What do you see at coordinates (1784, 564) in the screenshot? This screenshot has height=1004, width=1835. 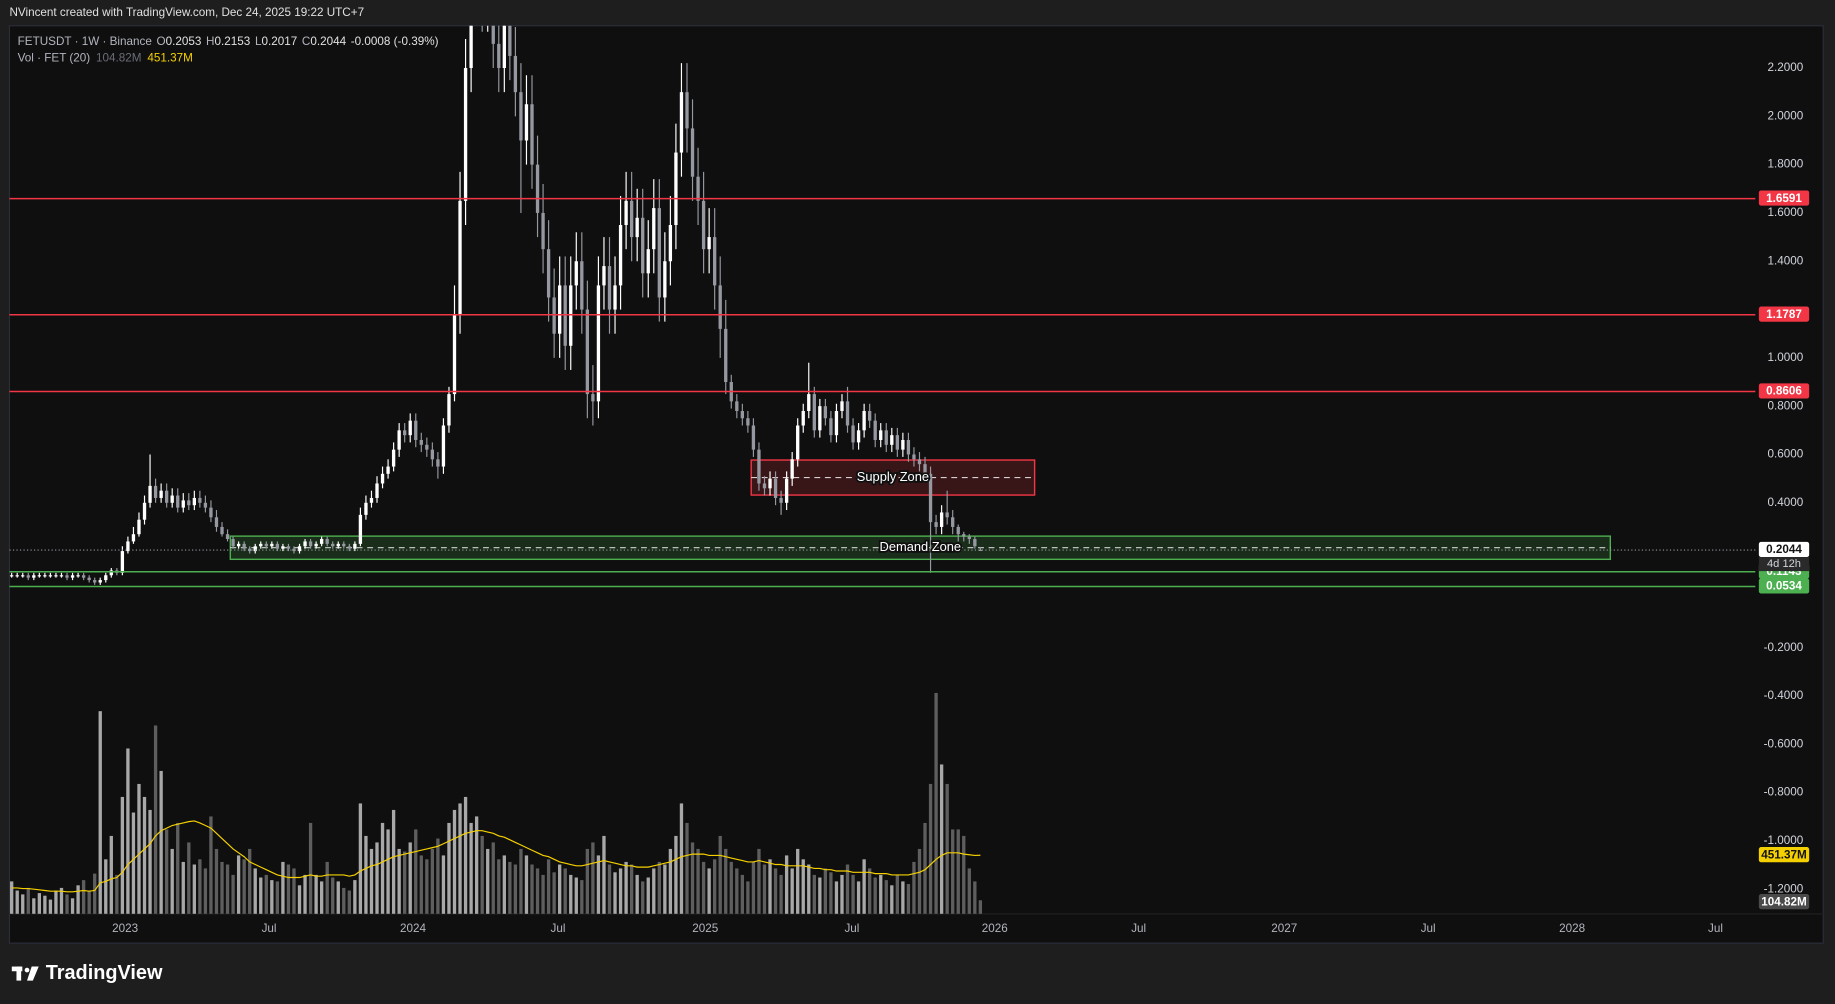 I see `countdown: 4d 12h` at bounding box center [1784, 564].